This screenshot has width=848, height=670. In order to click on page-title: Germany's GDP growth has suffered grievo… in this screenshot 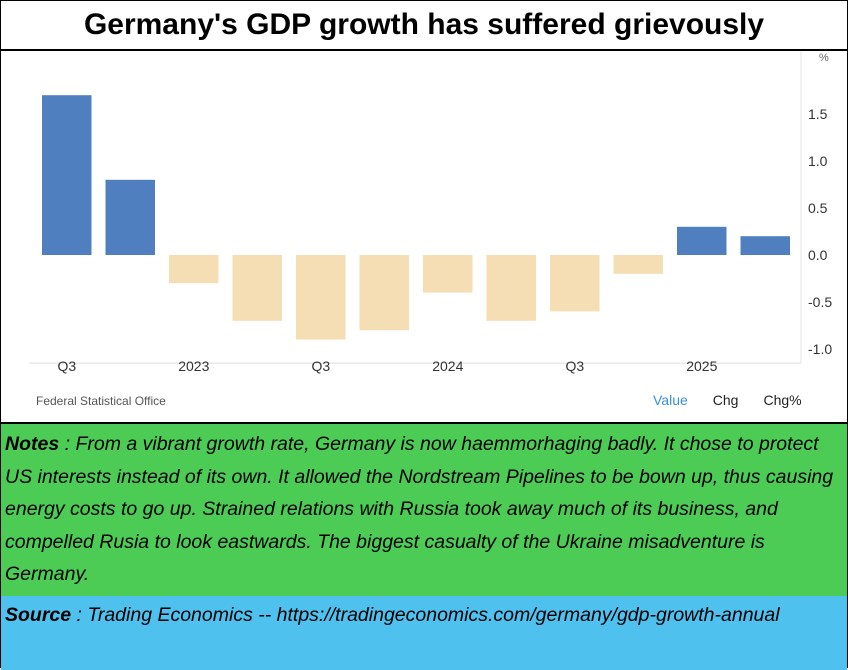, I will do `click(424, 26)`.